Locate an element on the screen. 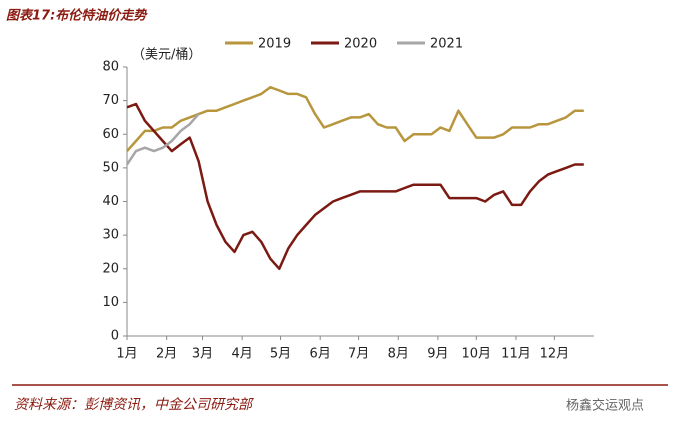 This screenshot has height=428, width=678. watermark: 杨鑫交运观点 is located at coordinates (605, 406).